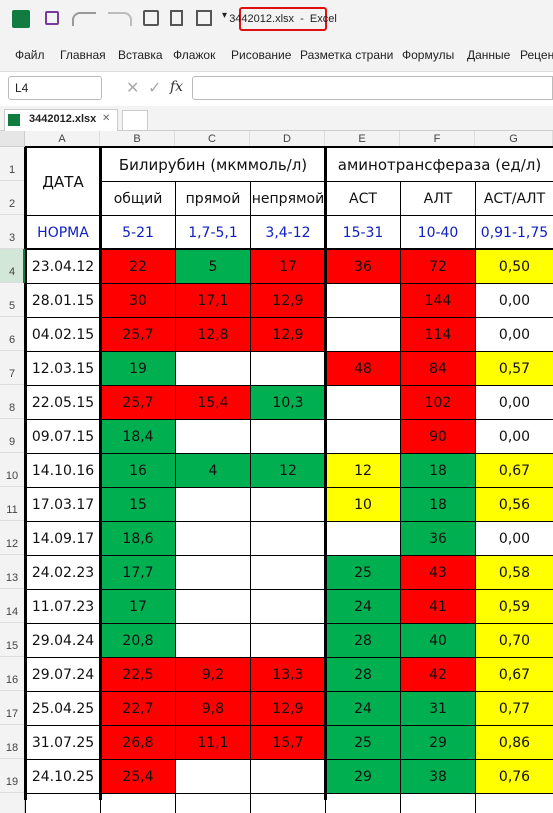 The width and height of the screenshot is (553, 813). What do you see at coordinates (514, 334) in the screenshot?
I see `value-cell: 0,00` at bounding box center [514, 334].